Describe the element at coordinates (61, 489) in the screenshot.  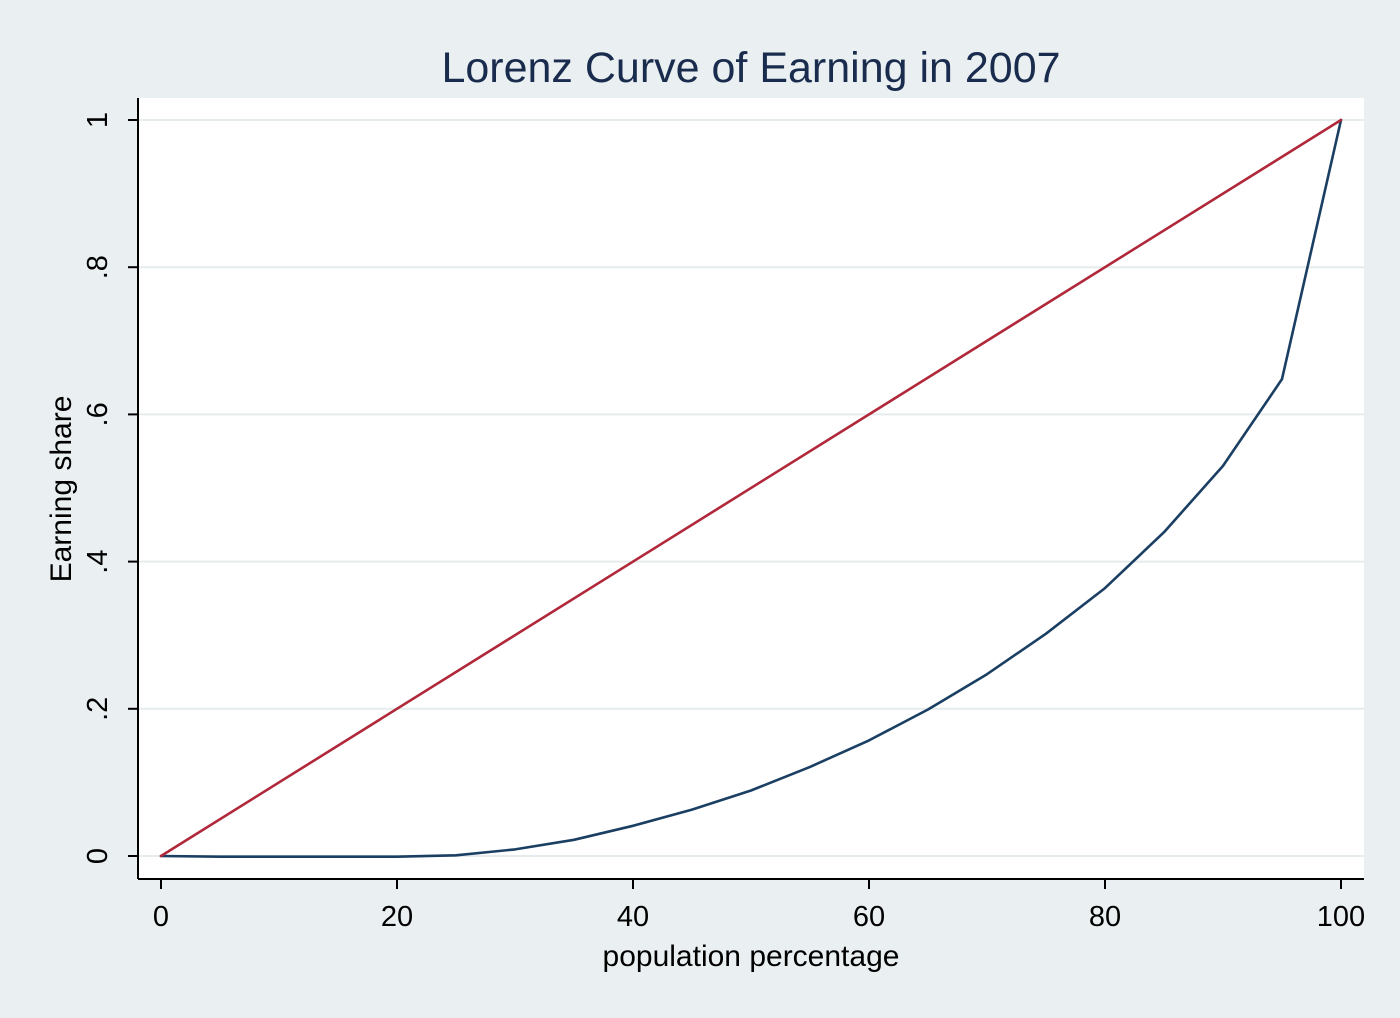
I see `y-axis-title: Earning share` at that location.